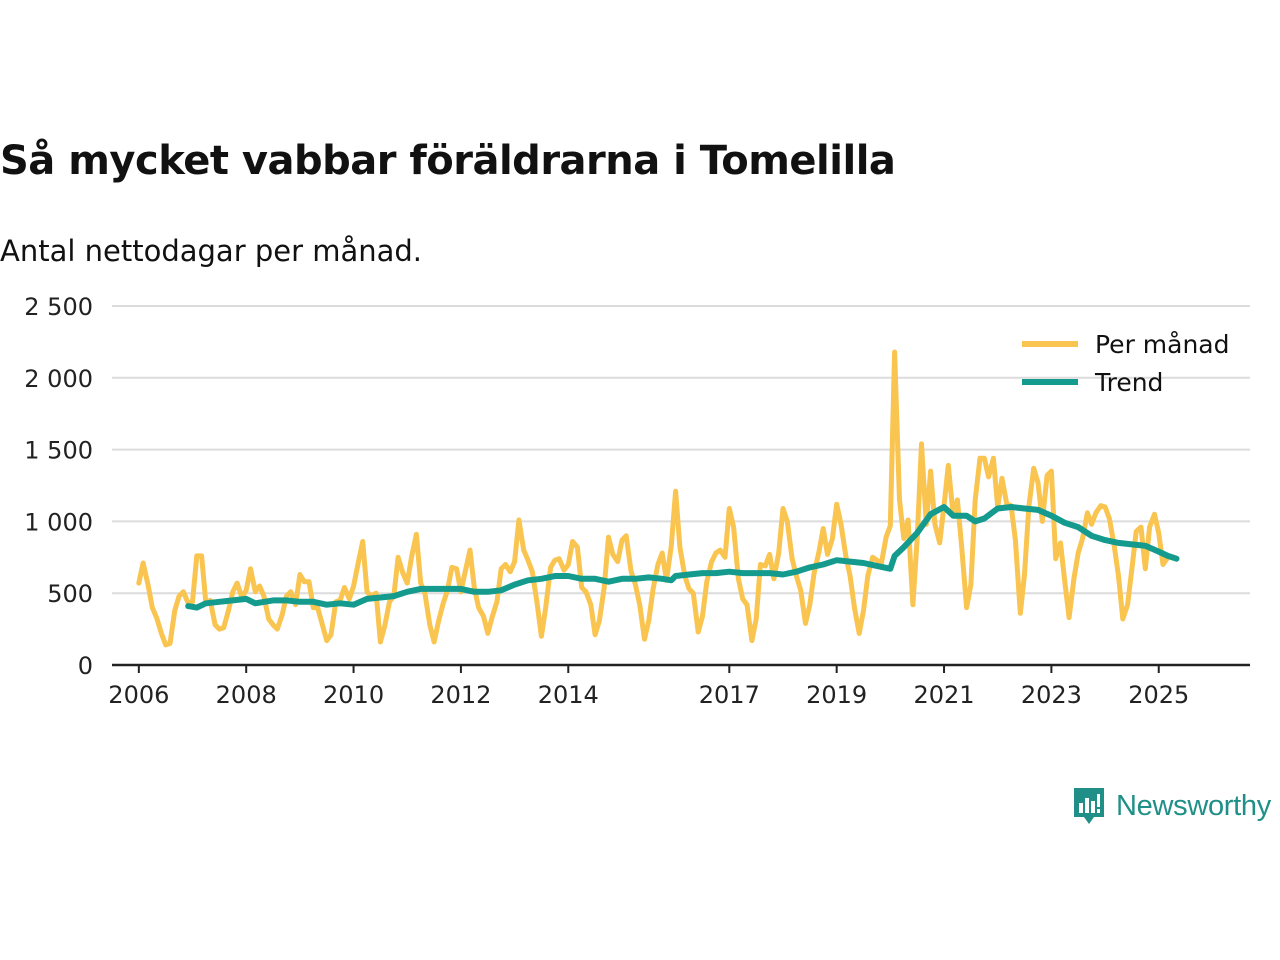 Image resolution: width=1280 pixels, height=960 pixels. Describe the element at coordinates (58, 486) in the screenshot. I see `y-axis-tick-labels: 0 500 1 000 1 500 2 000 2 500` at that location.